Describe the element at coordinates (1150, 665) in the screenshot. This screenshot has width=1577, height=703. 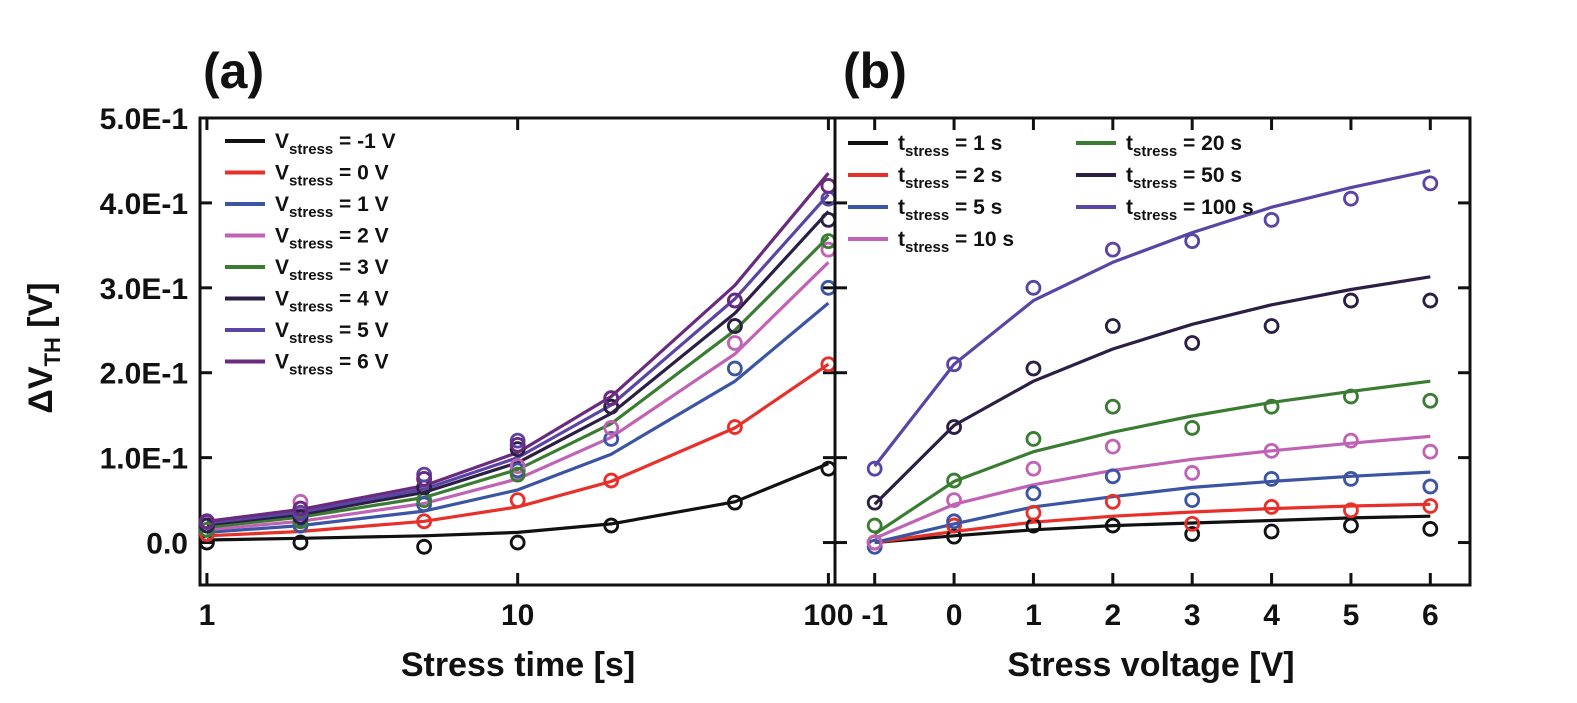
I see `x-axis-title-b: Stress voltage [V]` at that location.